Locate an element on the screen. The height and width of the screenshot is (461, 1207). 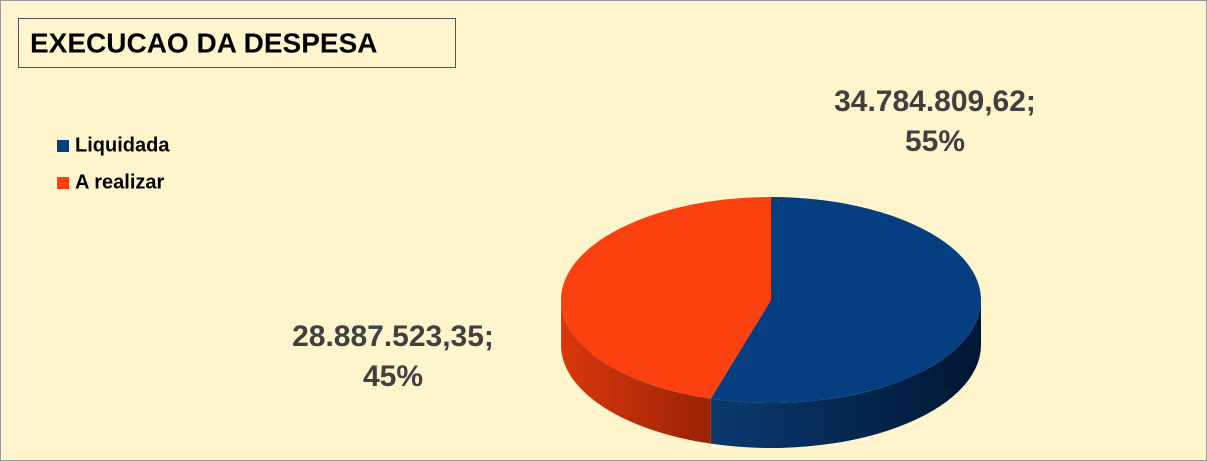
chart-title: EXECUCAO DA DESPESA is located at coordinates (203, 42).